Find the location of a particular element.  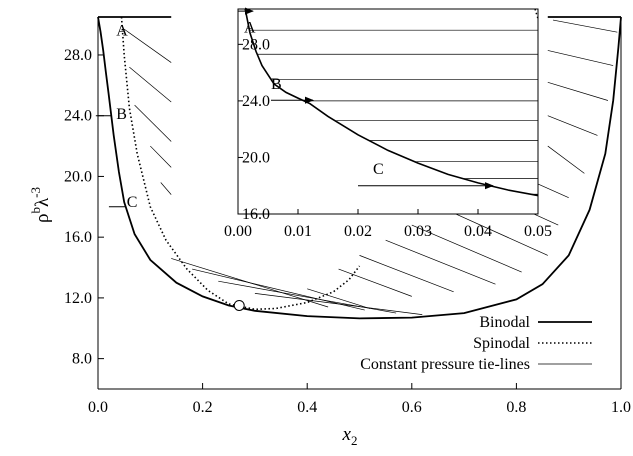

inset-x-tick-label: 0.04 is located at coordinates (478, 231).